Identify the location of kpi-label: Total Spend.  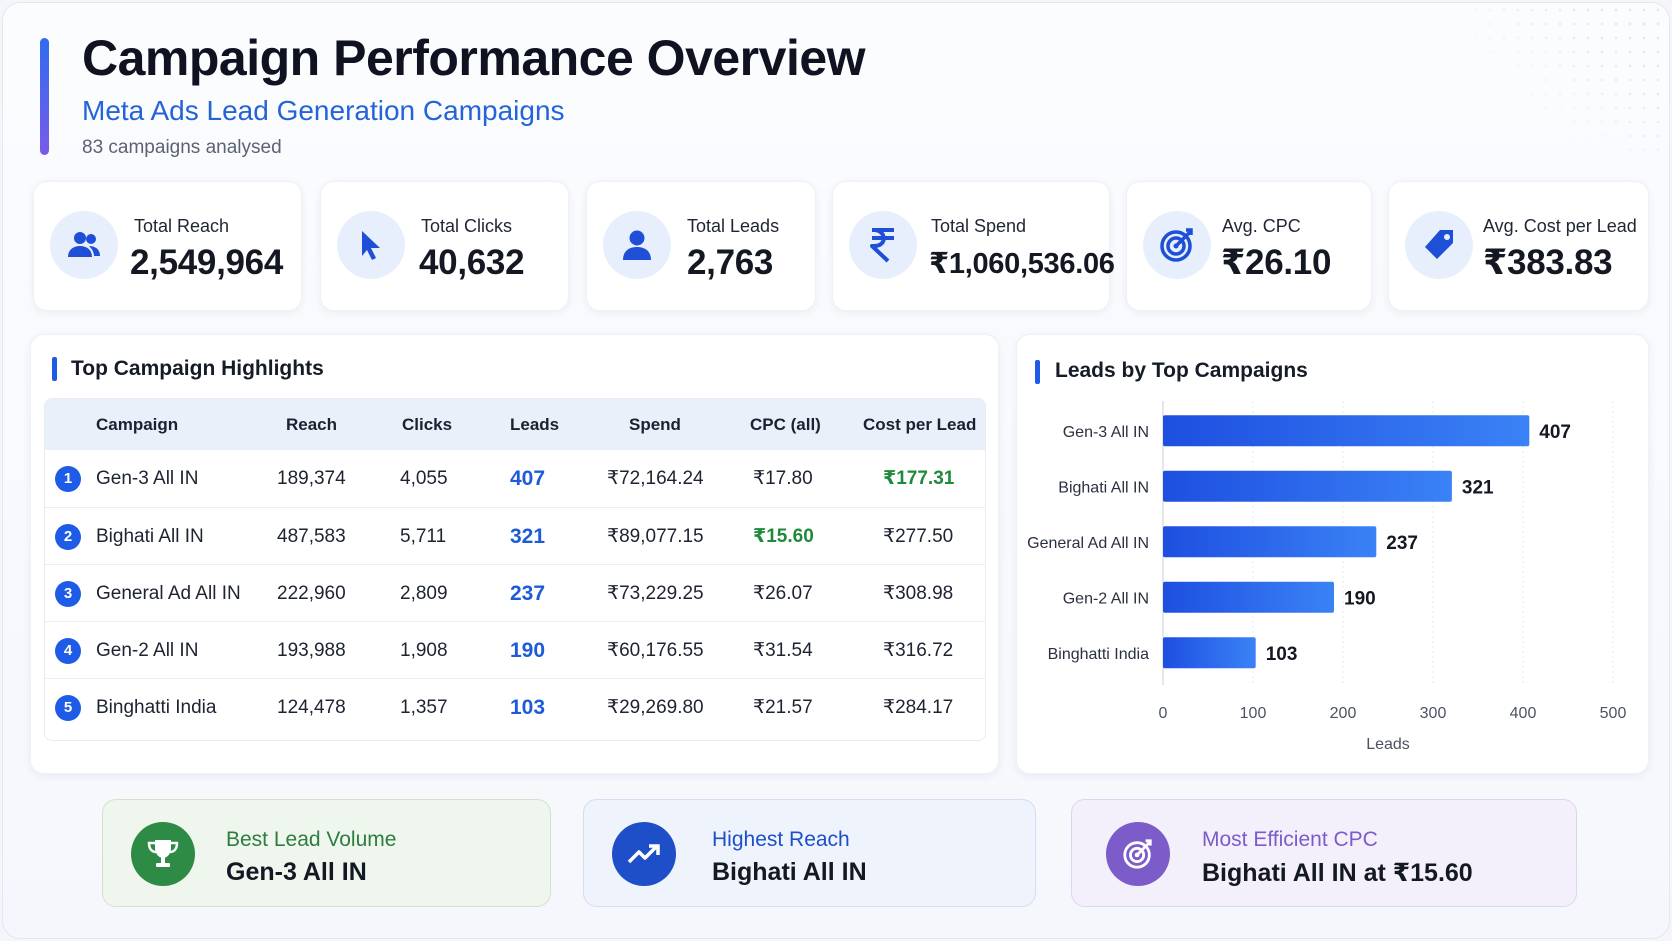
(979, 226).